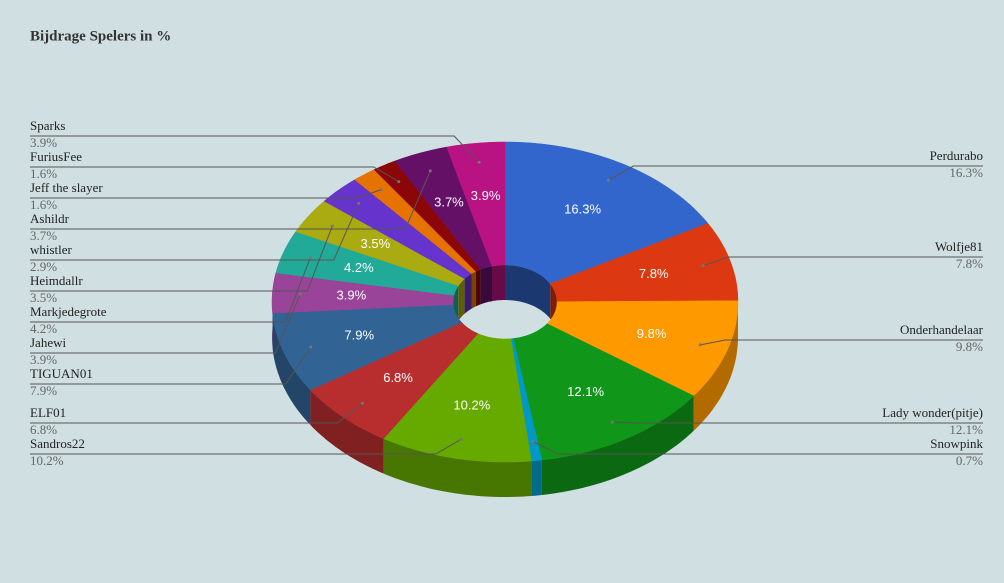  I want to click on legend-label: Sparks, so click(47, 125).